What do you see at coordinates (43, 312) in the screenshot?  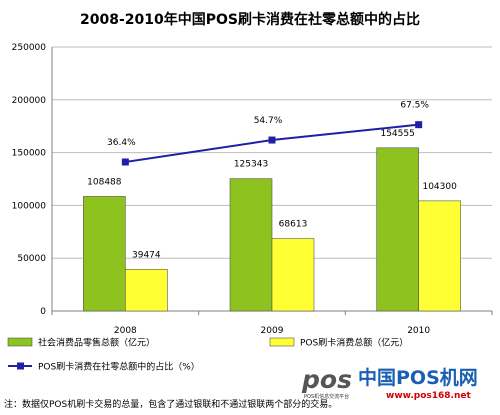 I see `y-tick-label: 0` at bounding box center [43, 312].